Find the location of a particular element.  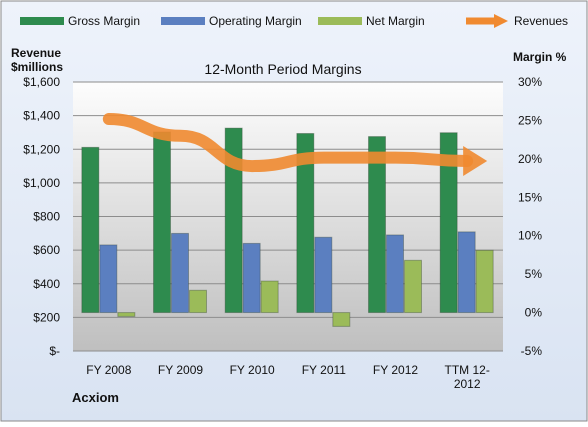

left-tick-label: $600 is located at coordinates (46, 250).